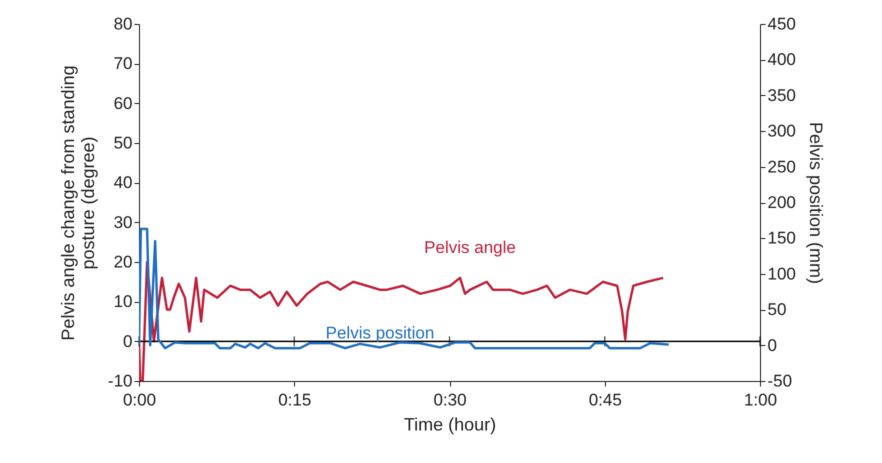 The height and width of the screenshot is (463, 882). Describe the element at coordinates (780, 381) in the screenshot. I see `y2-tick-label: -50` at that location.